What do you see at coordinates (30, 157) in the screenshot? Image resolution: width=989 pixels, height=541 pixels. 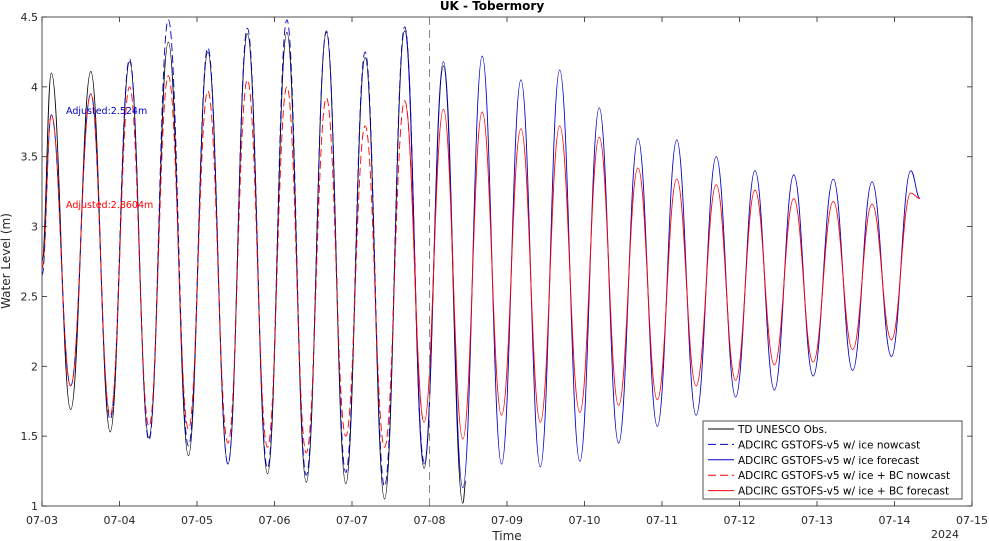 I see `y-tick-label: 3.5` at bounding box center [30, 157].